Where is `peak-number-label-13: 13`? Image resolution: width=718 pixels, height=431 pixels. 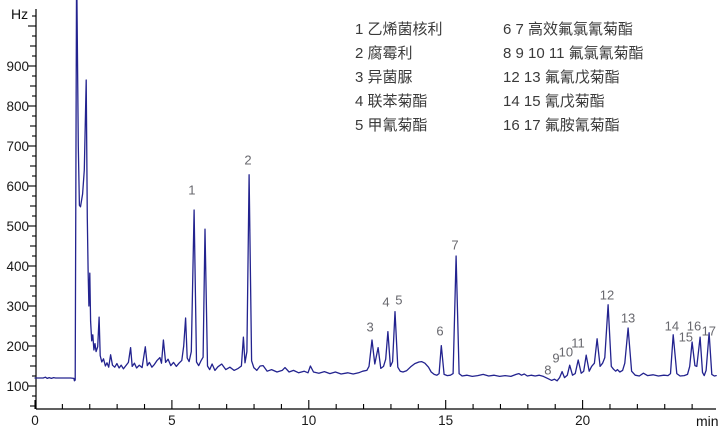 peak-number-label-13: 13 is located at coordinates (628, 318).